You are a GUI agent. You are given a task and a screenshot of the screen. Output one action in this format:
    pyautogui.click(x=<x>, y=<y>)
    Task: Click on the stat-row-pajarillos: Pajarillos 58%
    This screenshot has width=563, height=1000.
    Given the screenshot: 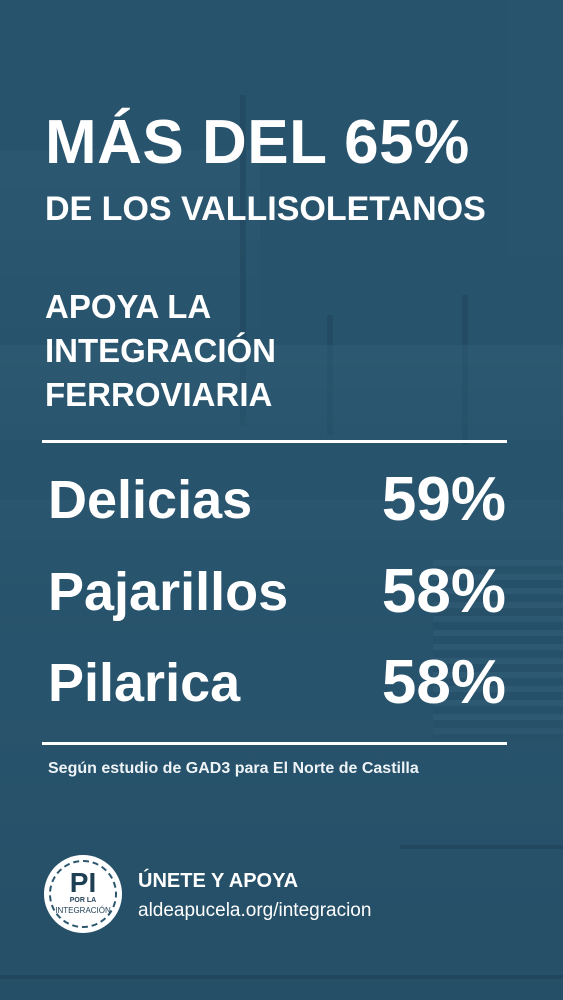 What is the action you would take?
    pyautogui.click(x=277, y=592)
    